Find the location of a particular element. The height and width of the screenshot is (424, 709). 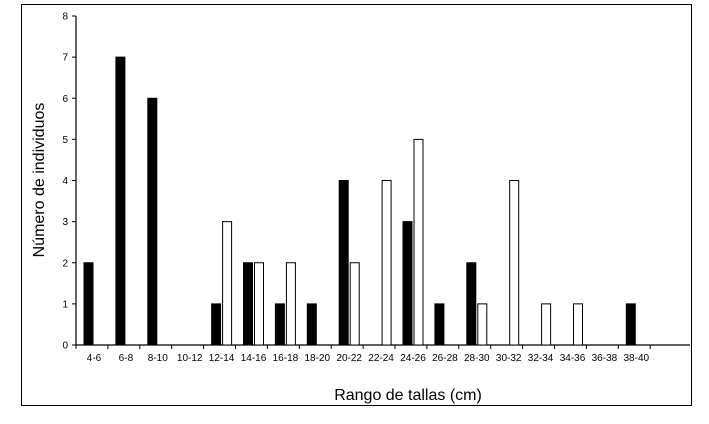

x-tick-label: 14-16 is located at coordinates (254, 358).